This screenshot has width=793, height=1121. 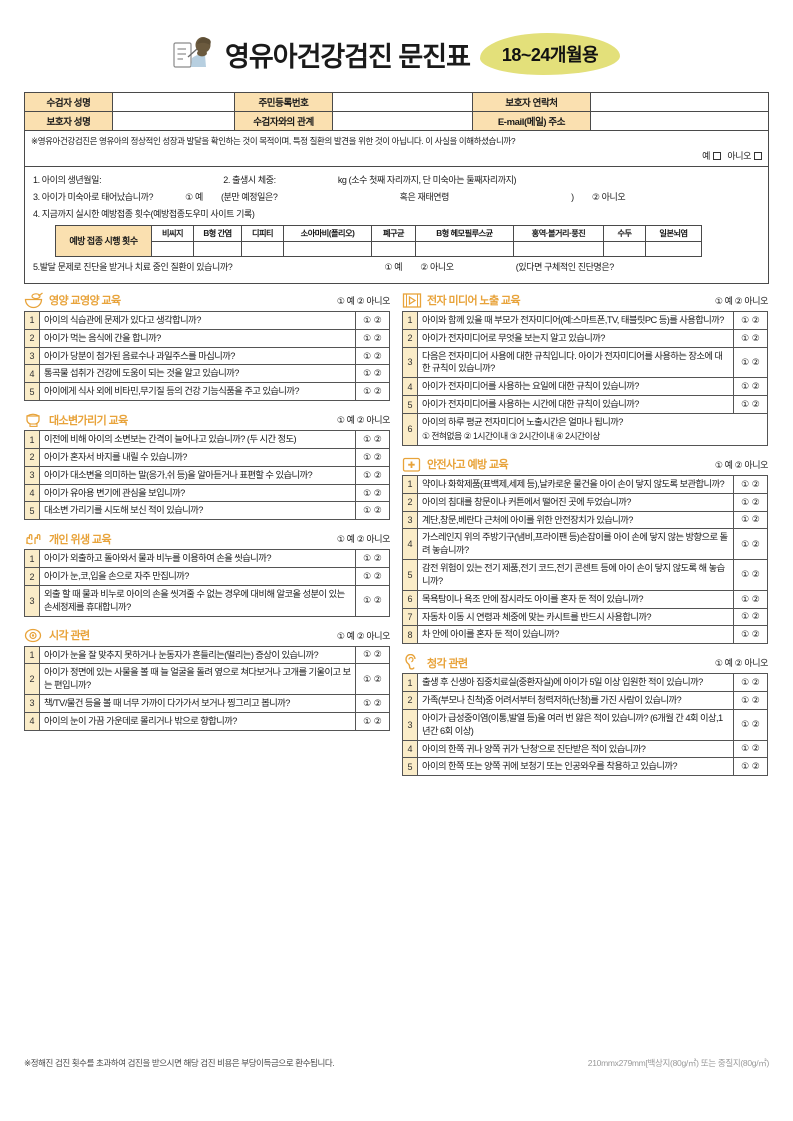 What do you see at coordinates (207, 320) in the screenshot?
I see `question-row: 1 아이의 식습관에 문제가 있다고 생각합니까? ① ②` at bounding box center [207, 320].